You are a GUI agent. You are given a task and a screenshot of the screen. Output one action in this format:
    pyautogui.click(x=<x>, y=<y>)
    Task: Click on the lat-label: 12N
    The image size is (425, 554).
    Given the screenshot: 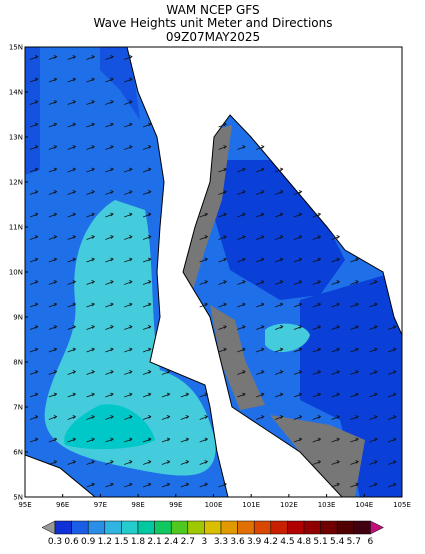 What is the action you would take?
    pyautogui.click(x=16, y=183)
    